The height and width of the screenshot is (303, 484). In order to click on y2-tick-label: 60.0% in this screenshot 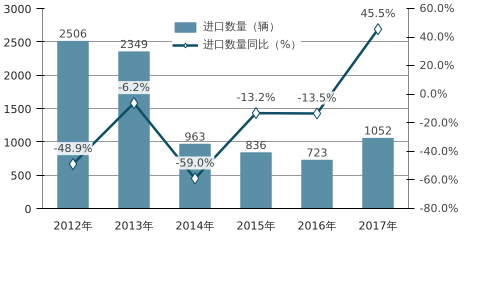, I will do `click(437, 8)`.